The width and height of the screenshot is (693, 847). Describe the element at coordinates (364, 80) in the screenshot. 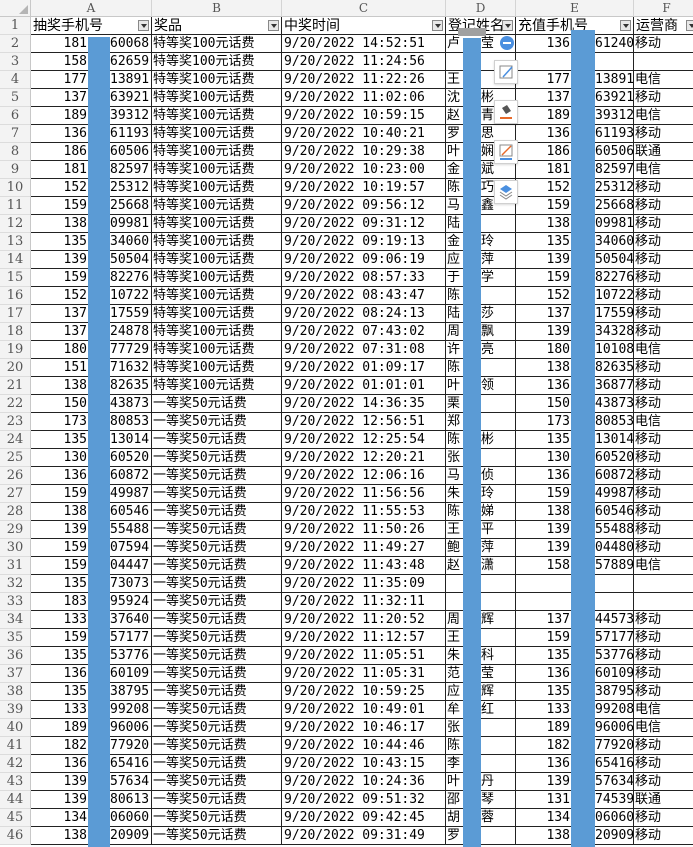

I see `win-time-cell: 9/20/2022 11:22:26` at that location.